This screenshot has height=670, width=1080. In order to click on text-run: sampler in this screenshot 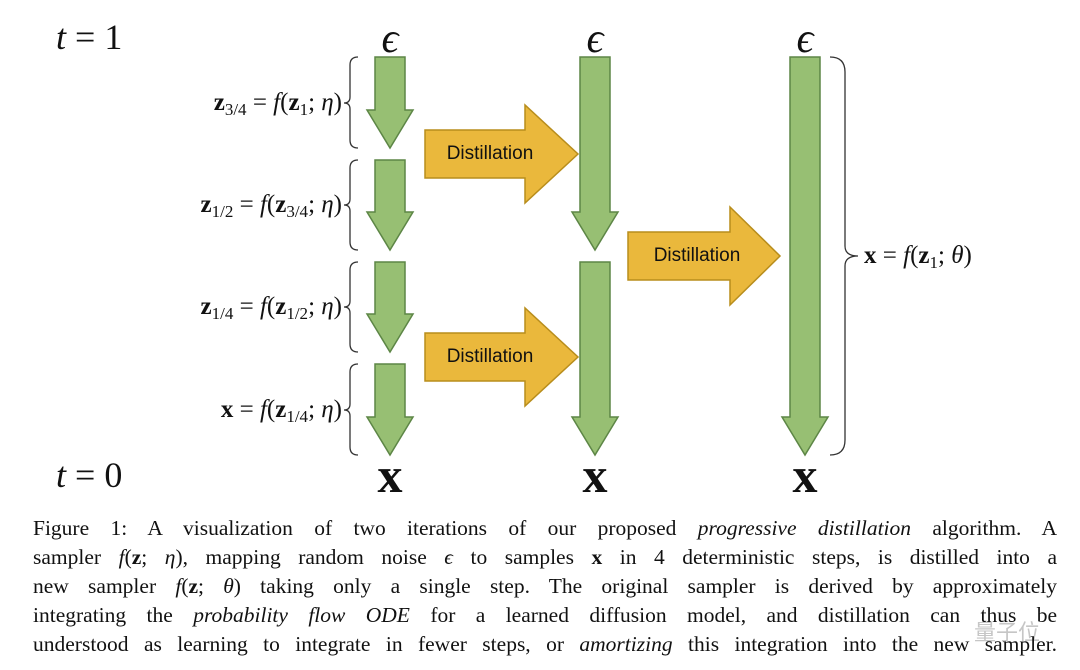, I will do `click(76, 557)`.